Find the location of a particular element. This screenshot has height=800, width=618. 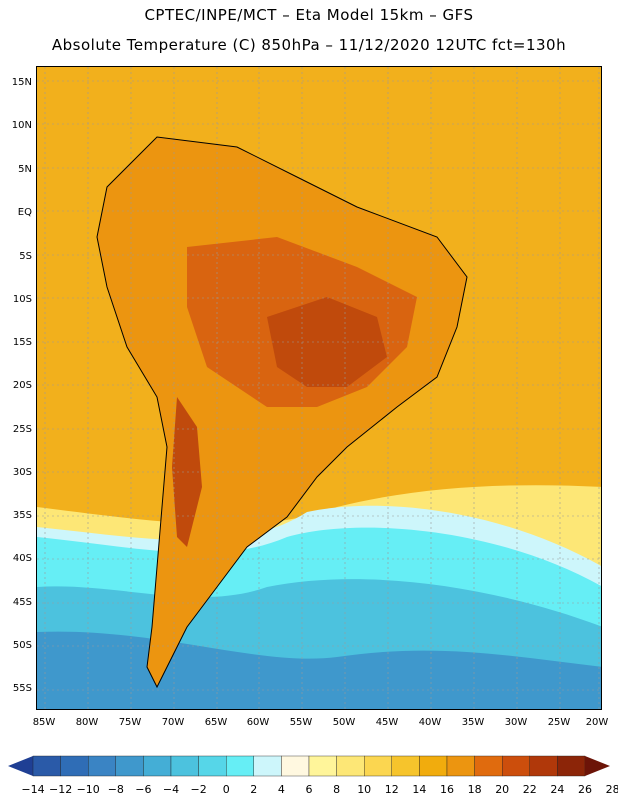

colorbar-label: −12 is located at coordinates (60, 789).